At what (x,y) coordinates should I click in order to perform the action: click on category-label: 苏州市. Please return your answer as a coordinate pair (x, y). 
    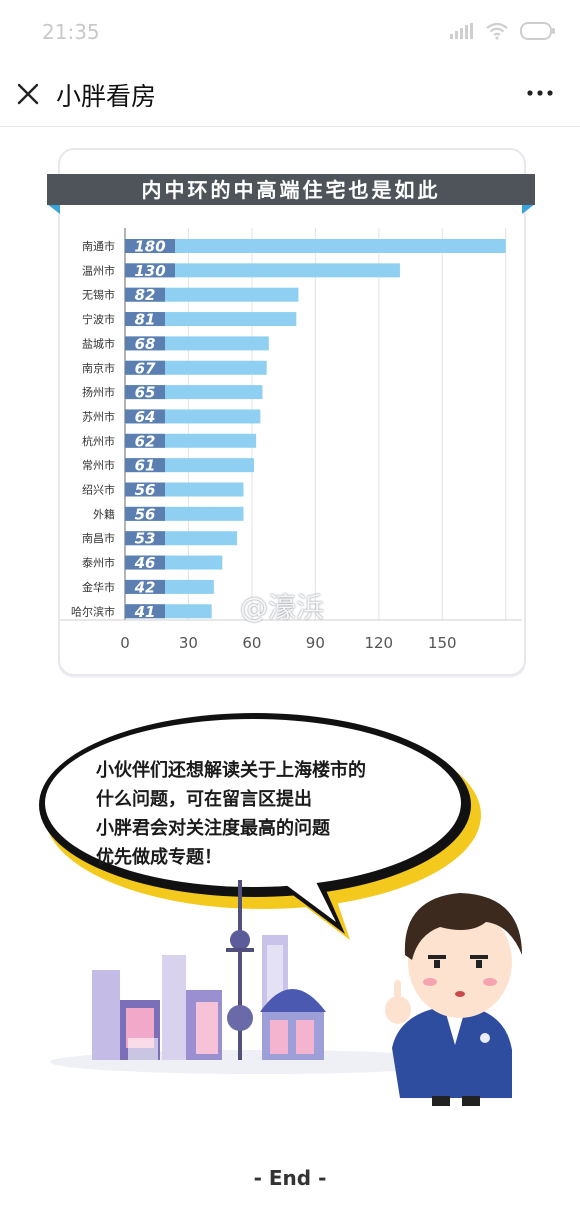
    Looking at the image, I should click on (98, 416).